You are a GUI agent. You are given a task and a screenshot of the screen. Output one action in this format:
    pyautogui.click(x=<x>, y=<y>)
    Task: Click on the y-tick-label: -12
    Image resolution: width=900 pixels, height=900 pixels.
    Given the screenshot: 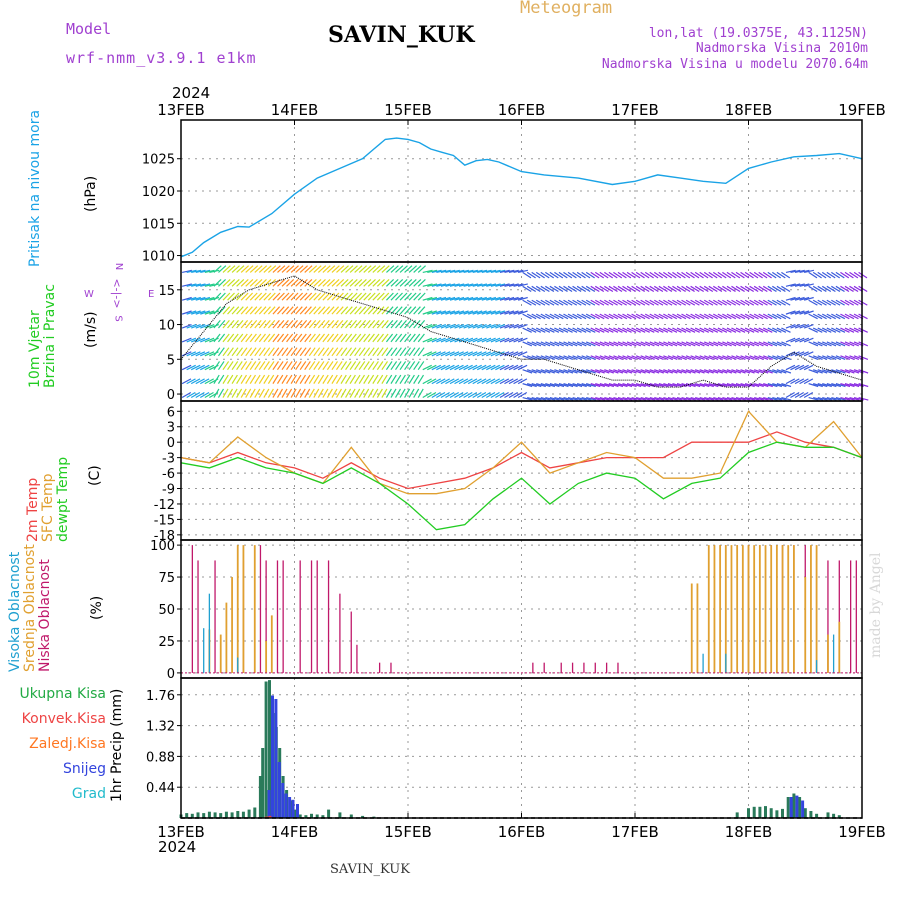 What is the action you would take?
    pyautogui.click(x=164, y=505)
    